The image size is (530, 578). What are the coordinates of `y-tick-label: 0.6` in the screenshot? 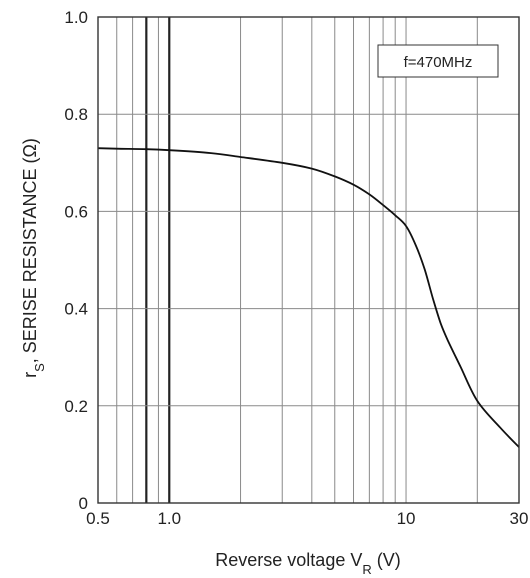 It's located at (76, 211).